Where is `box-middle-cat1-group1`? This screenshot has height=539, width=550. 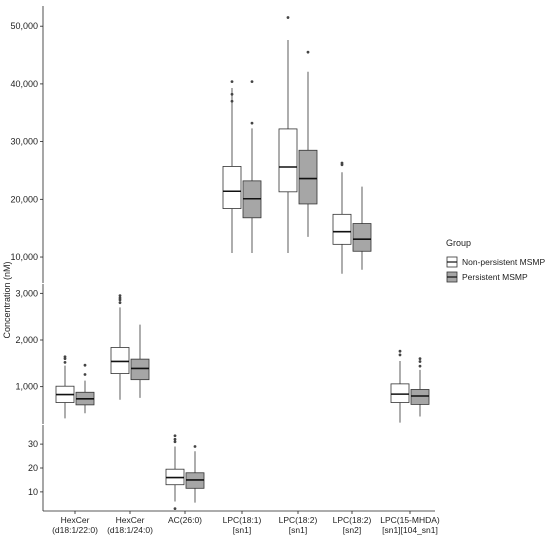 box-middle-cat1-group1 is located at coordinates (140, 361).